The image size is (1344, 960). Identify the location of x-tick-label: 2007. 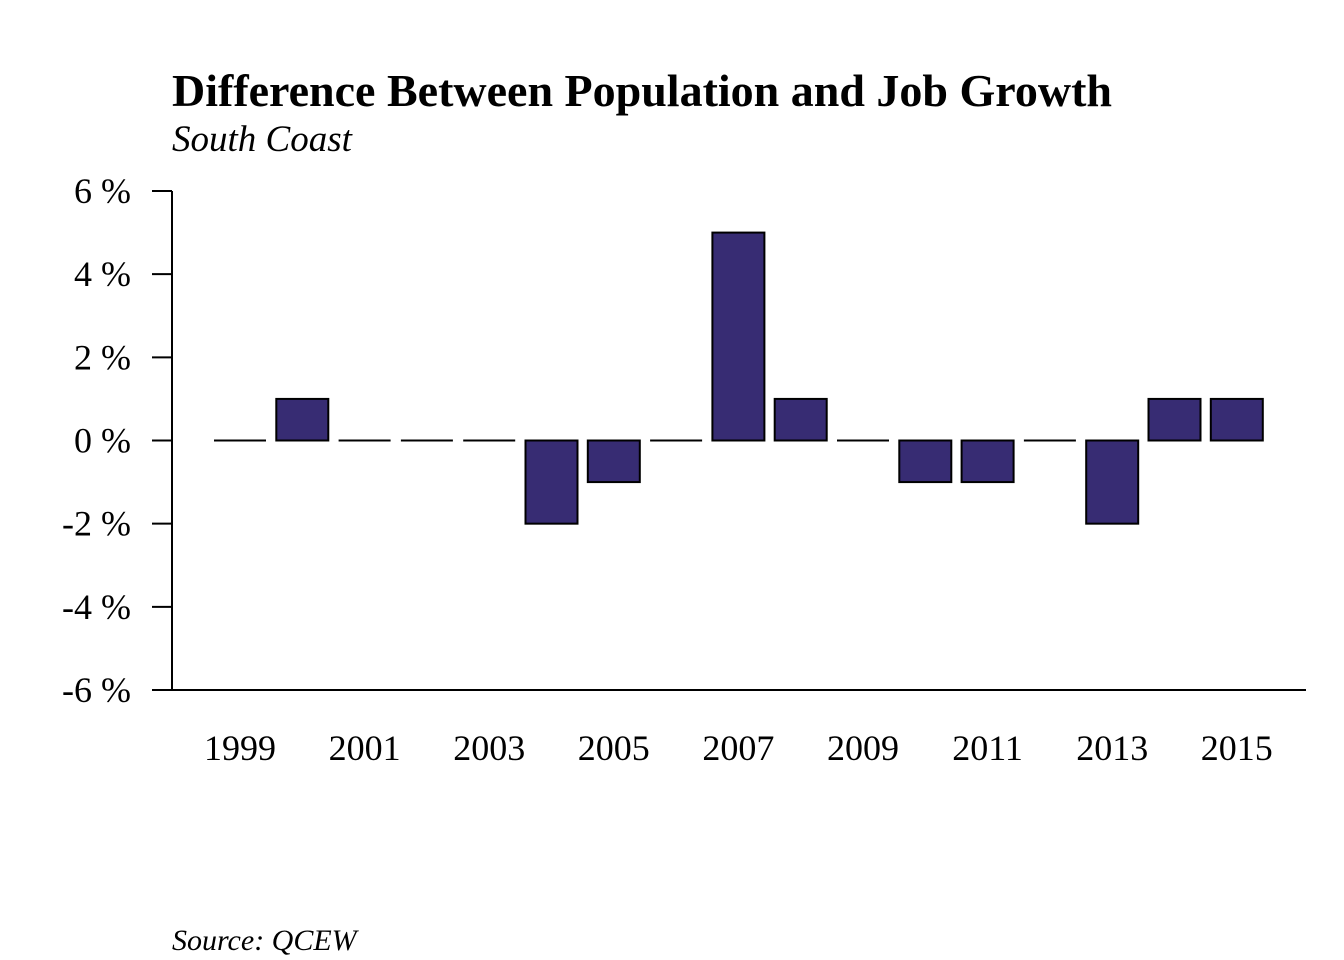
(738, 748).